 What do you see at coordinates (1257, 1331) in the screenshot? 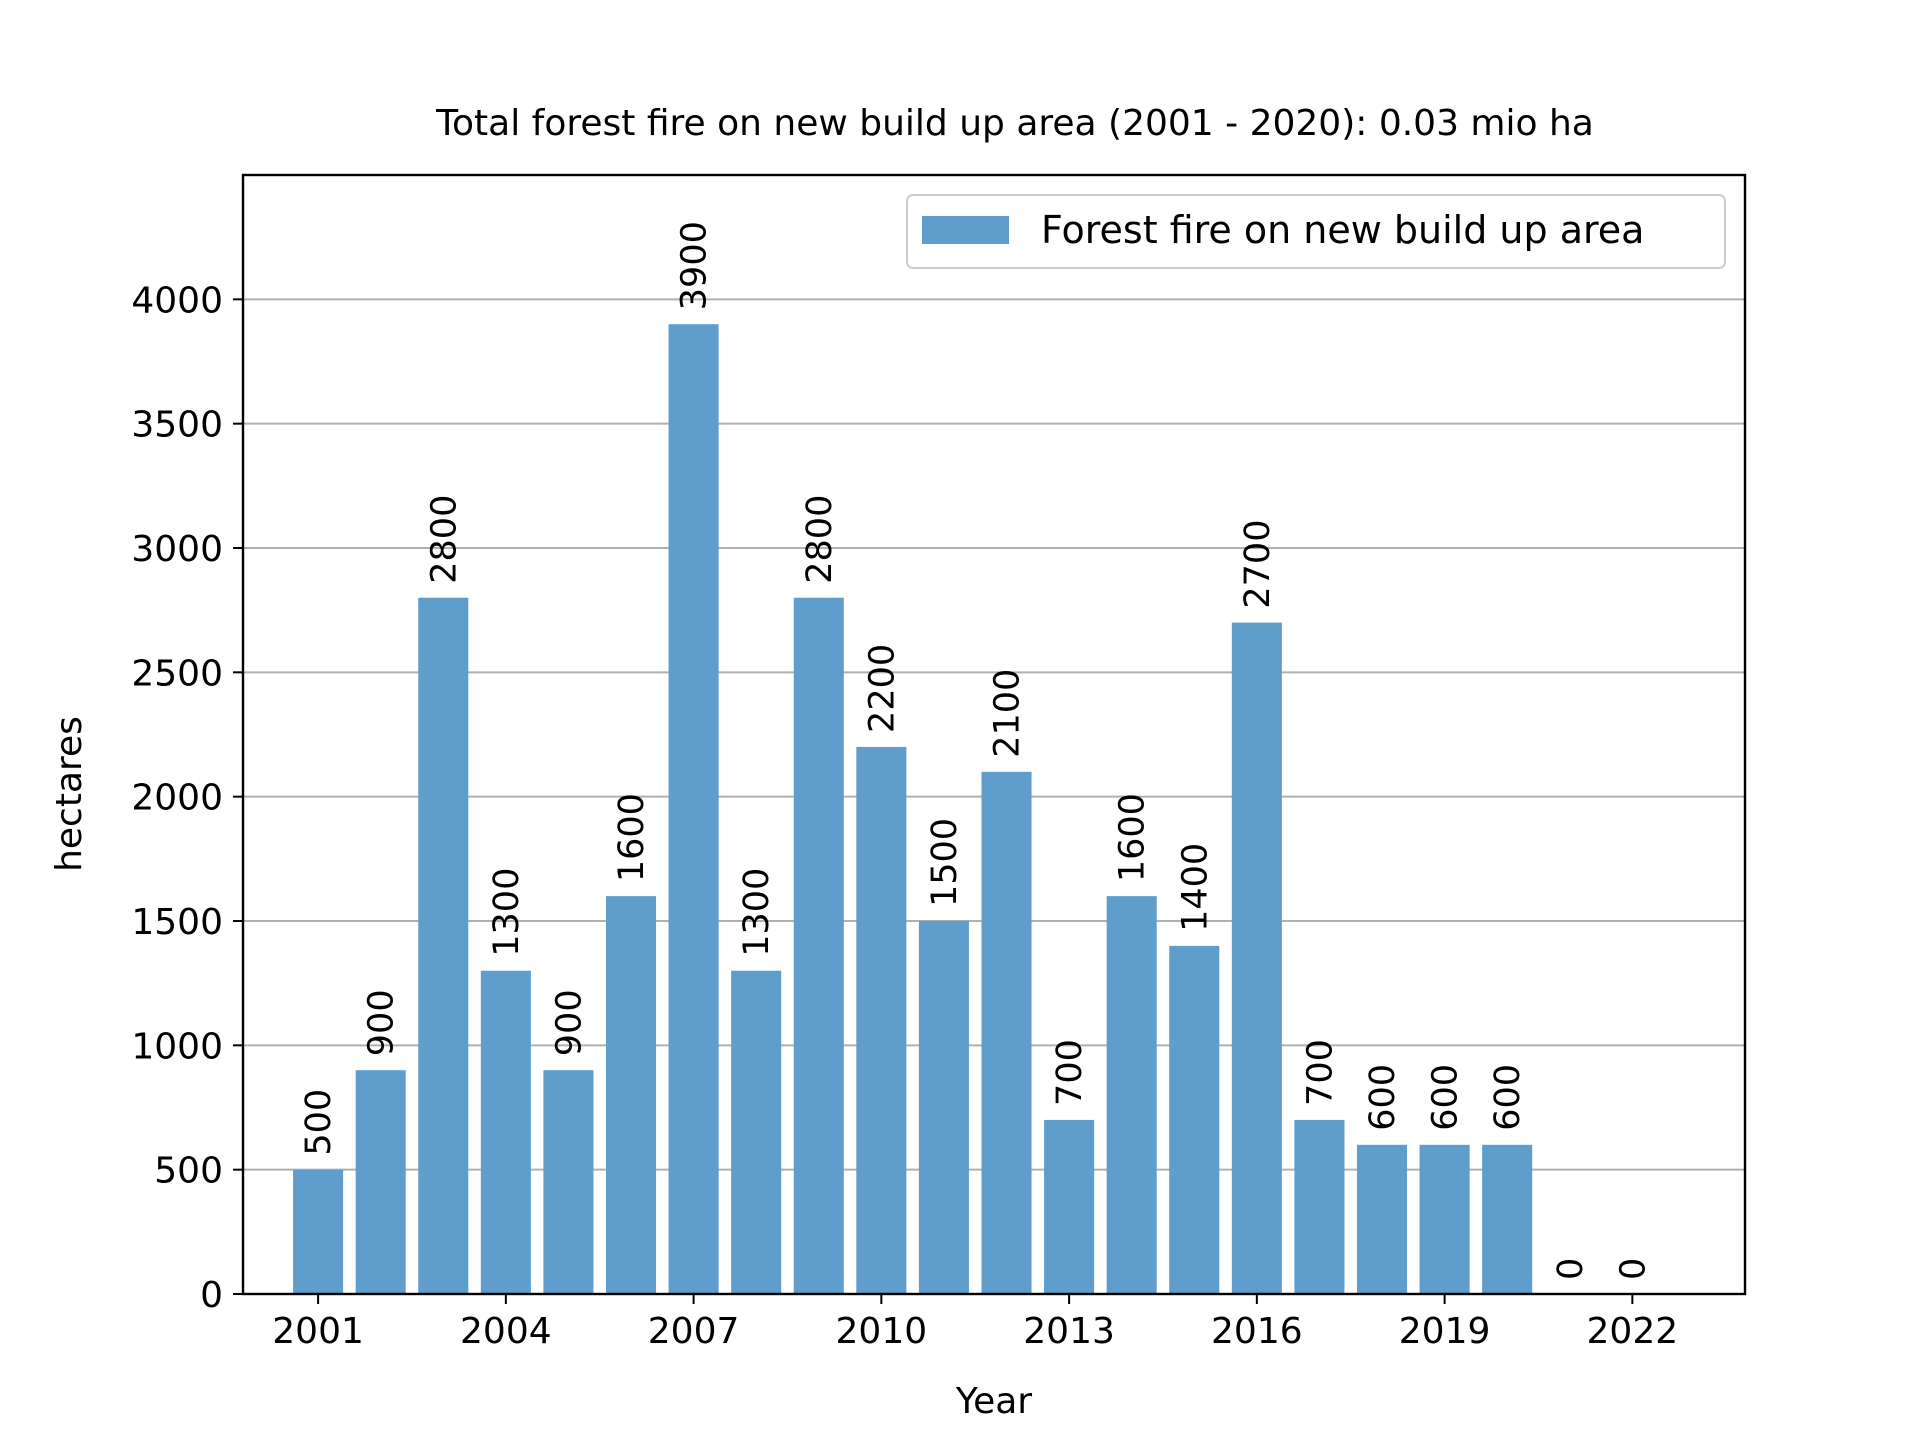
I see `x-tick-label-2016: 2016` at bounding box center [1257, 1331].